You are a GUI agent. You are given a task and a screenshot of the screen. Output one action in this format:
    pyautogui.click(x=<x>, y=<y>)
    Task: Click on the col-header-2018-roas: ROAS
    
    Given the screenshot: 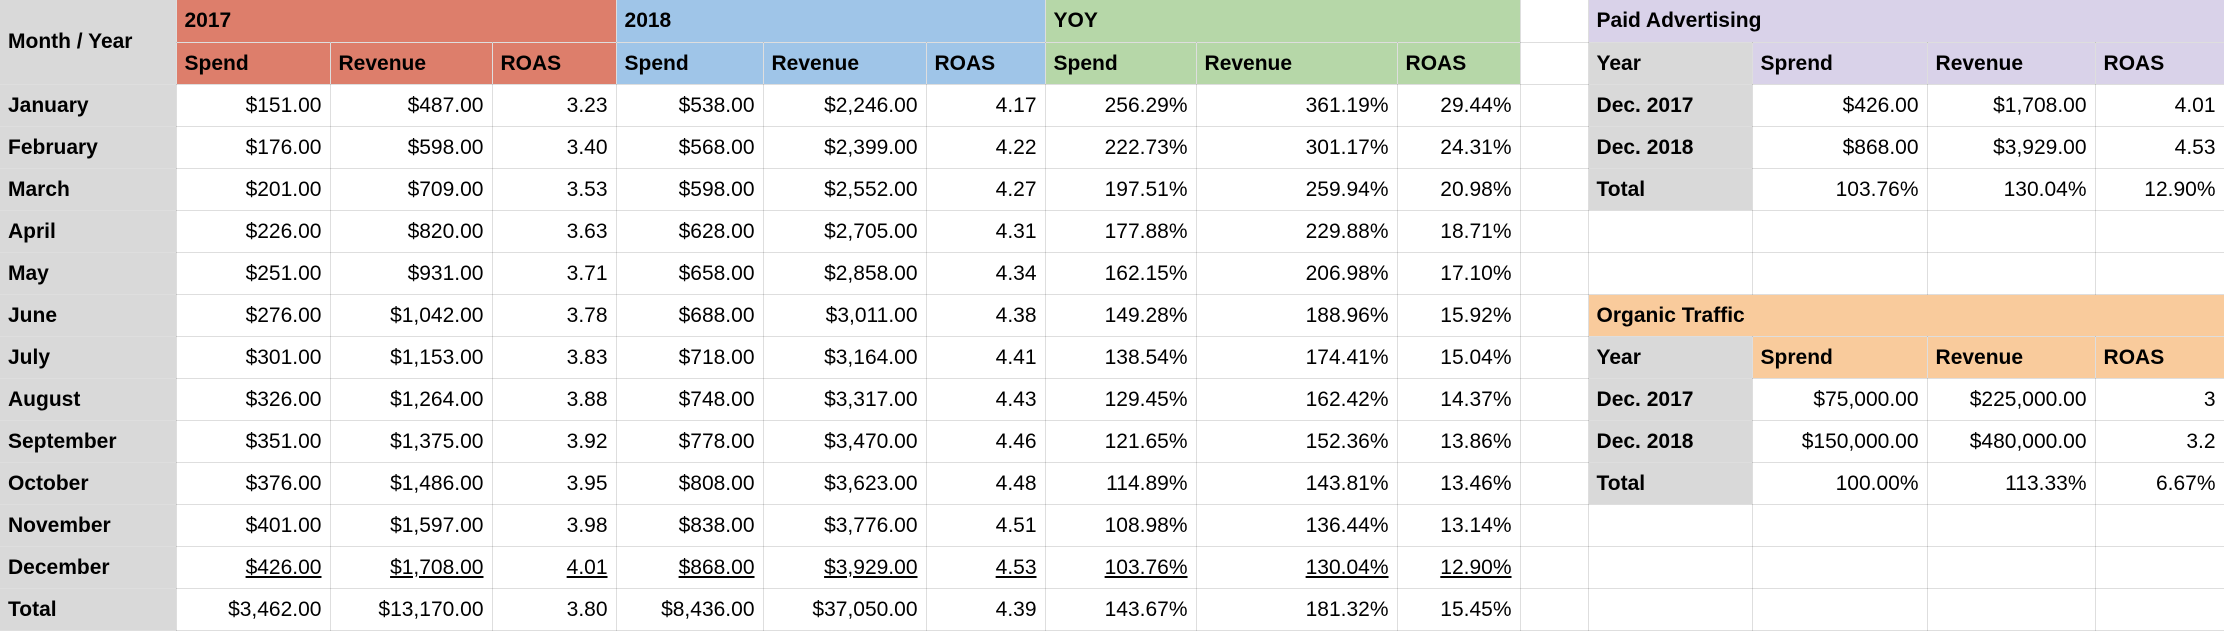 What is the action you would take?
    pyautogui.click(x=986, y=63)
    